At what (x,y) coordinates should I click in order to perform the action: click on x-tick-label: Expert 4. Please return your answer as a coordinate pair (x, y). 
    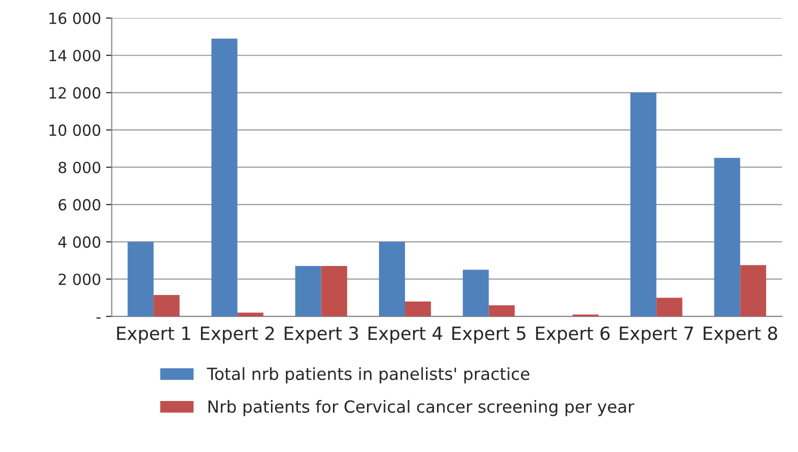
    Looking at the image, I should click on (405, 335).